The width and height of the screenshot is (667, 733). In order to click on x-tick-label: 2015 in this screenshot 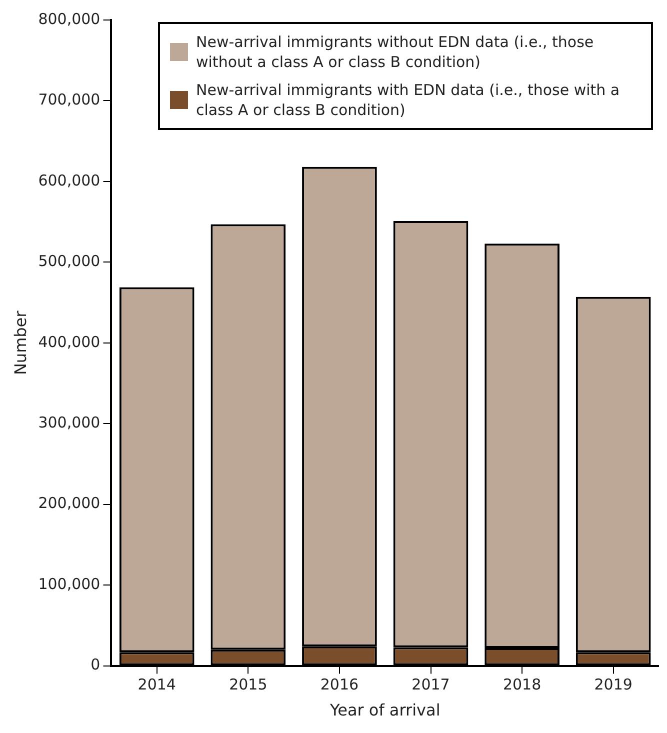, I will do `click(248, 685)`.